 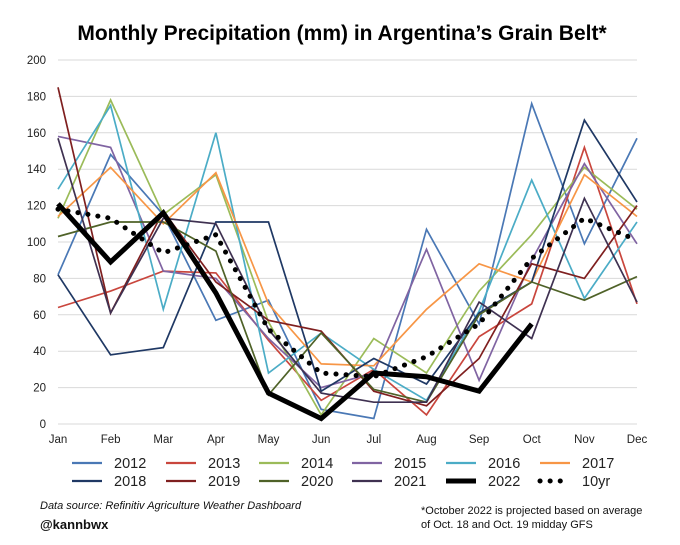 What do you see at coordinates (317, 464) in the screenshot?
I see `legend-label: 2014` at bounding box center [317, 464].